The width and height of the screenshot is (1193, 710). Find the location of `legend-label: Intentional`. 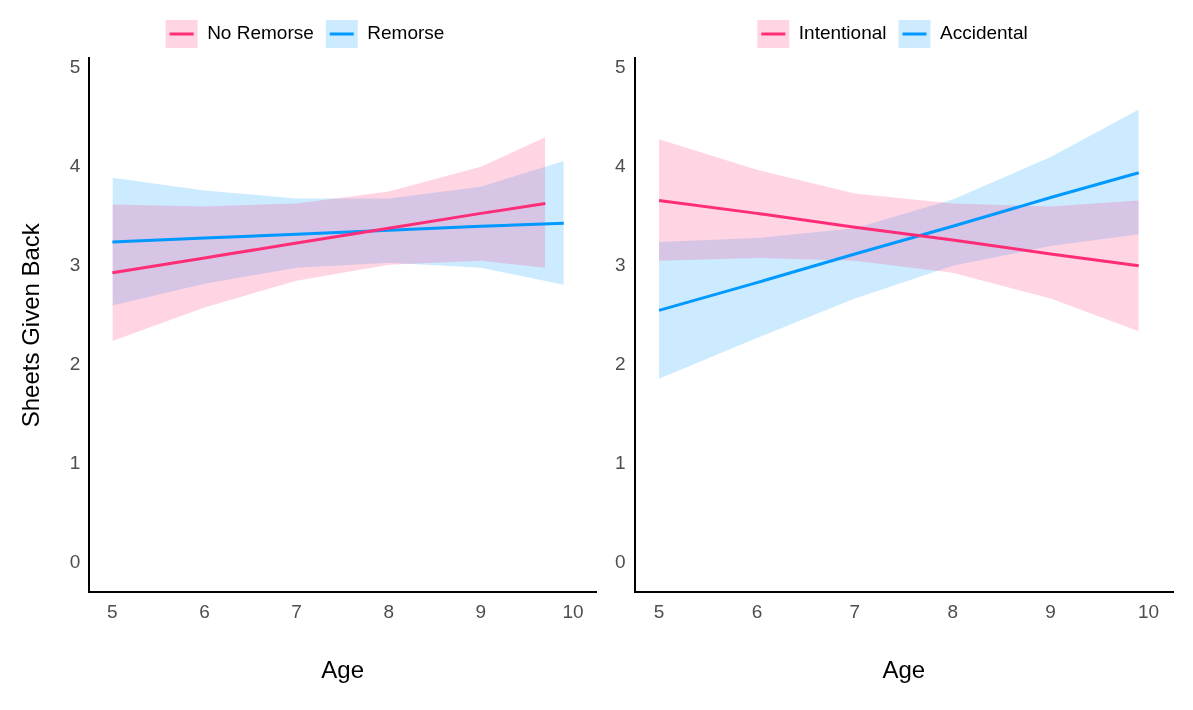

legend-label: Intentional is located at coordinates (842, 33).